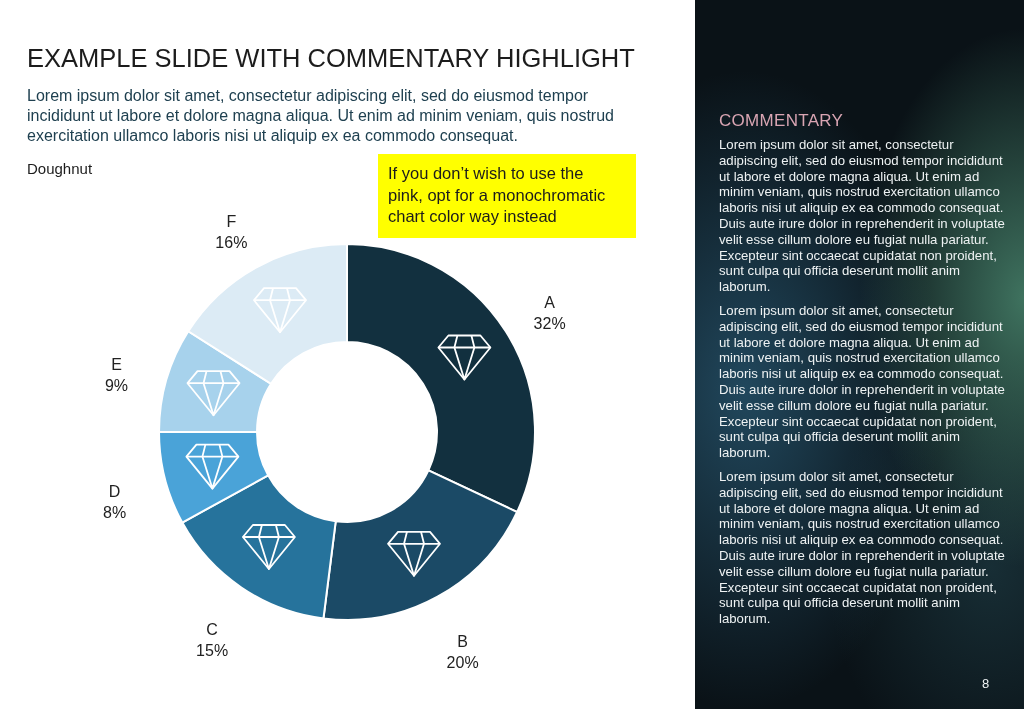  What do you see at coordinates (321, 116) in the screenshot?
I see `chart-subtitle: Lorem ipsum dolor sit amet, consectetur adipiscing elit, sed do eiusmod tempor incididunt ut labore et dolore magna aliqua. Ut enim ad minim veniam, quis nostrud exercitation ullamco laboris nisi ut aliquip ex ea commodo consequat.` at bounding box center [321, 116].